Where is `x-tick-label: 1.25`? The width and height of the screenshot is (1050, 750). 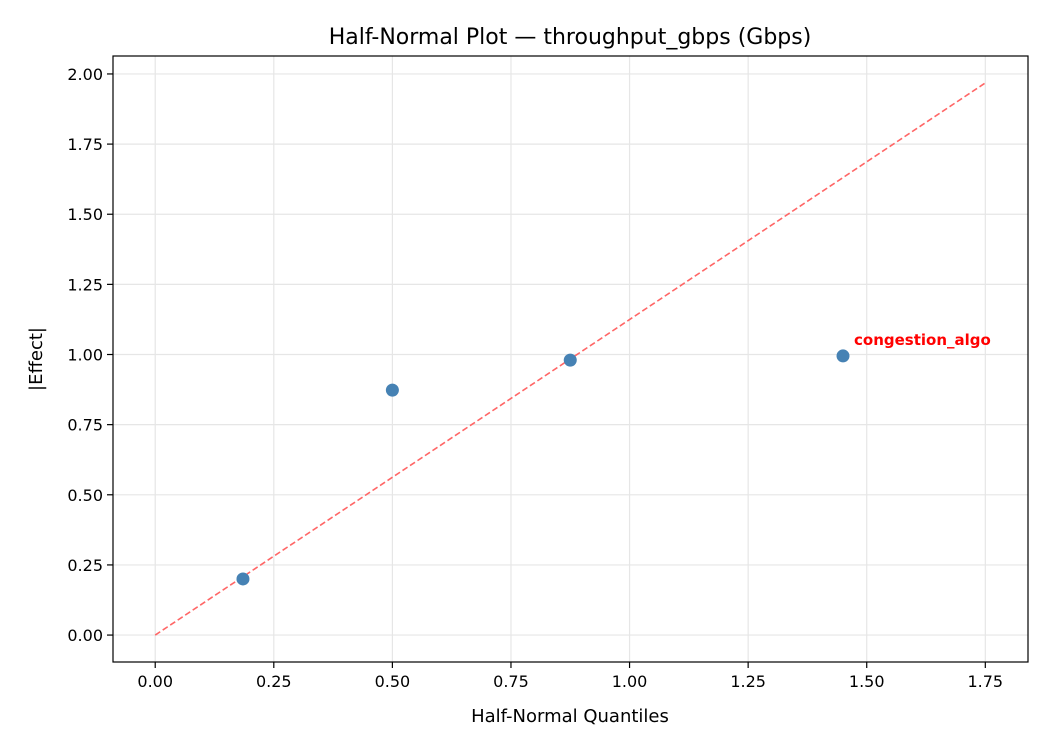
x-tick-label: 1.25 is located at coordinates (748, 681).